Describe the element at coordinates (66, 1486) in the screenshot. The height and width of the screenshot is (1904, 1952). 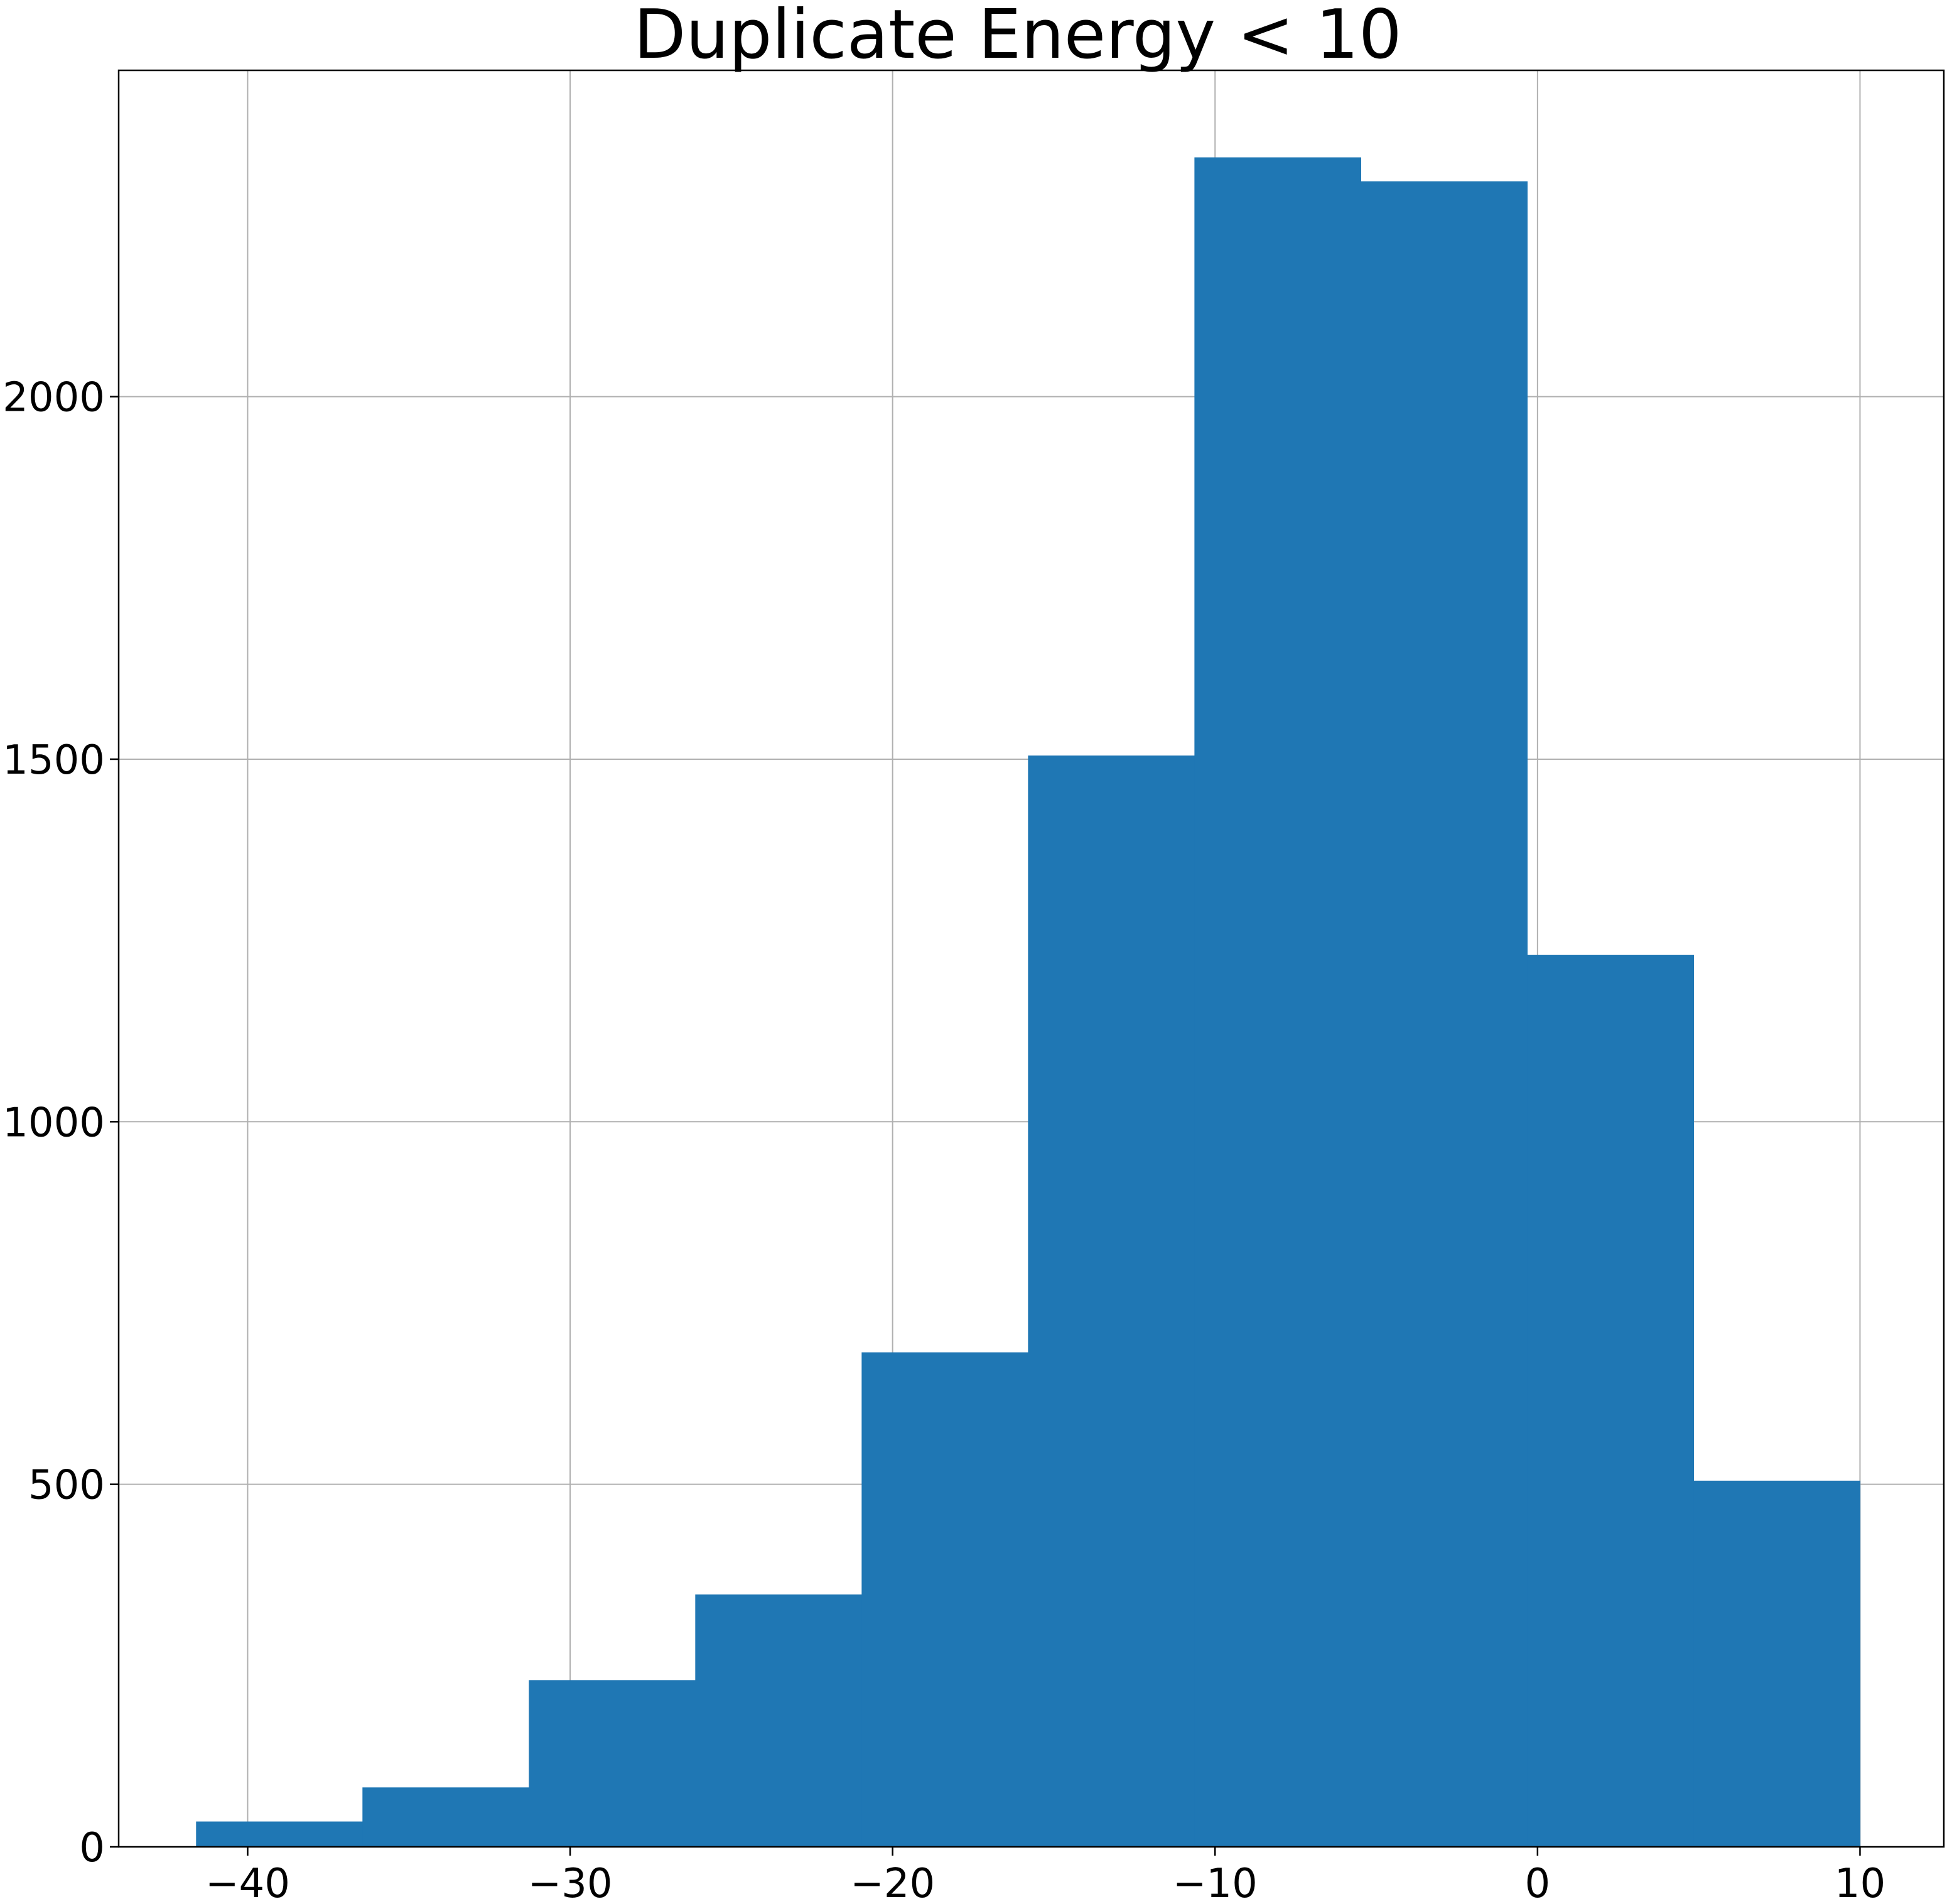
I see `y-tick-label: 500` at that location.